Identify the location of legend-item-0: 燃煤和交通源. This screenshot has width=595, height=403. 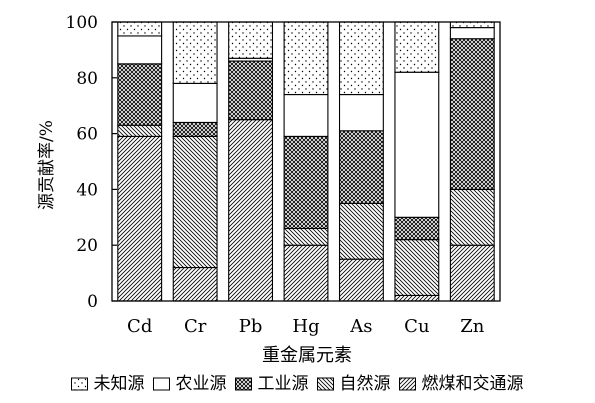
(461, 384).